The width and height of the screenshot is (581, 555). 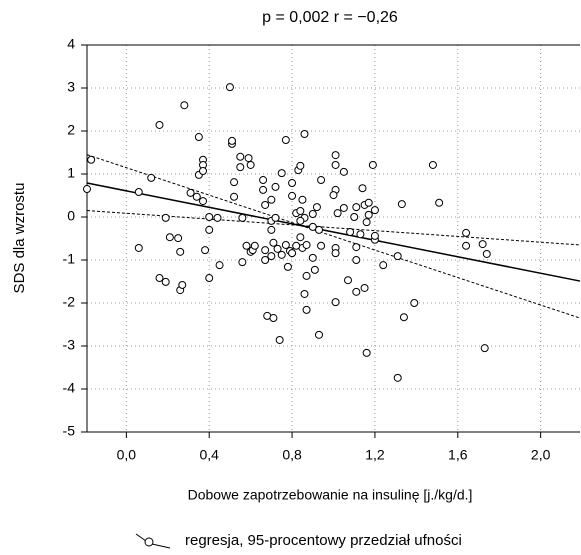 I want to click on x-tick-label: 0,0, so click(x=127, y=455).